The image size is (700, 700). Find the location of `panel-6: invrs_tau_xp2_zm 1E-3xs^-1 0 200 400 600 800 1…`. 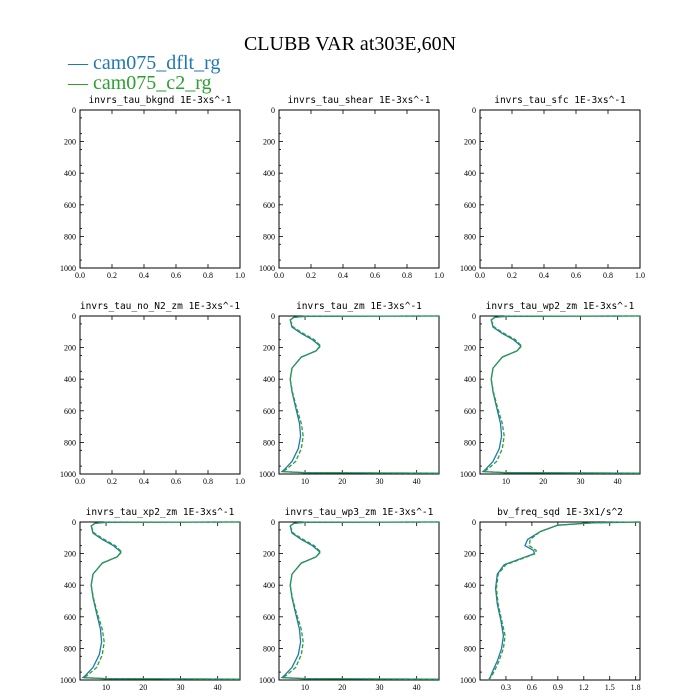

panel-6: invrs_tau_xp2_zm 1E-3xs^-1 0 200 400 600 800 1… is located at coordinates (150, 599).